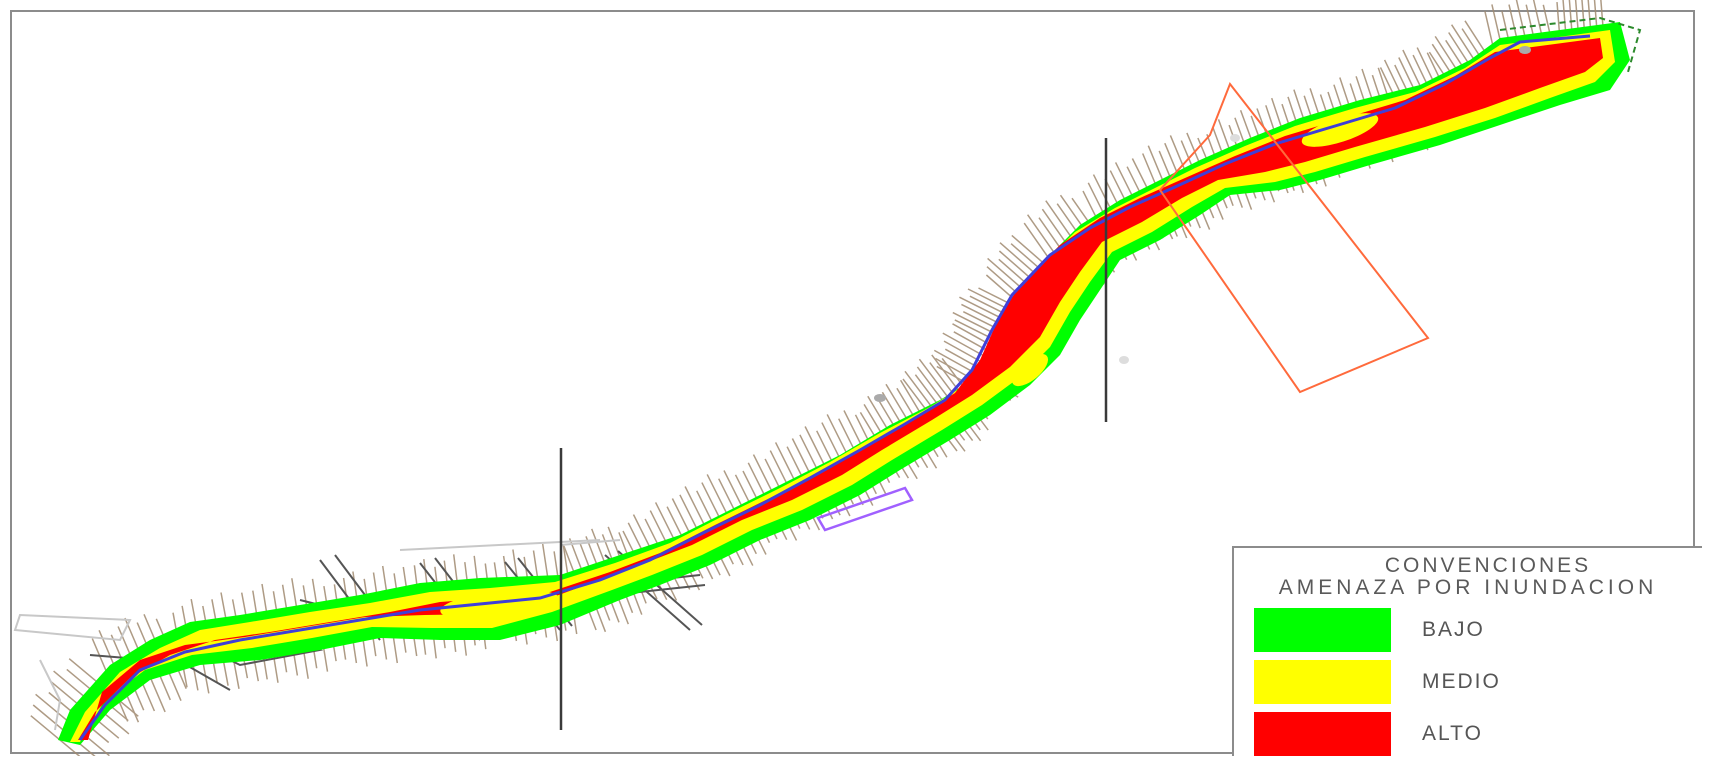 The image size is (1709, 760). Describe the element at coordinates (317, 635) in the screenshot. I see `faded-building-outlines` at that location.